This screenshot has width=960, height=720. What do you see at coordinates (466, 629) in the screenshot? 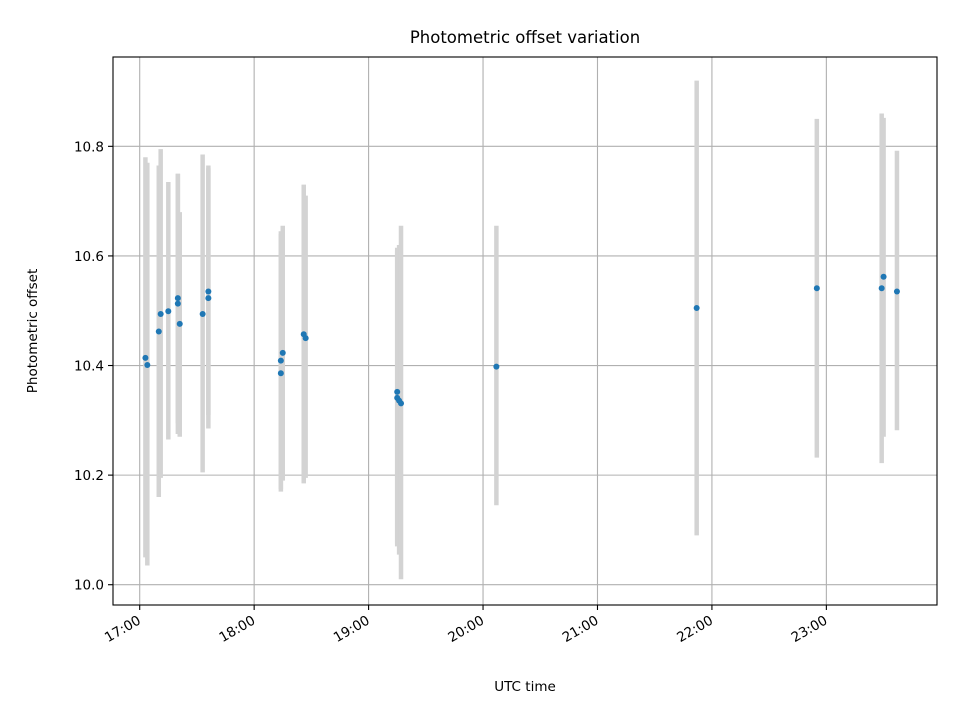
I see `x-tick-label: 20:00` at bounding box center [466, 629].